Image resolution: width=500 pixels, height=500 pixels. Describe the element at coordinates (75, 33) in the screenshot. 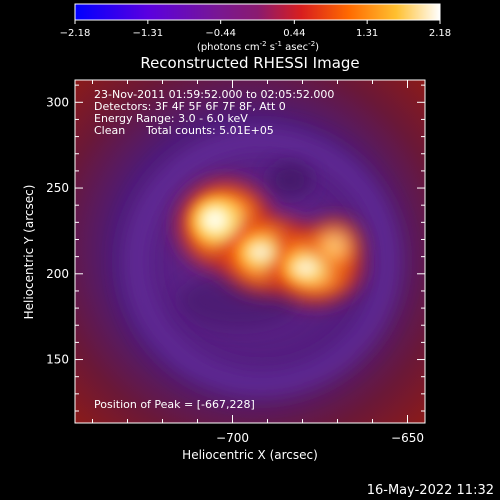

I see `colorbar-tick-label: −2.18` at that location.